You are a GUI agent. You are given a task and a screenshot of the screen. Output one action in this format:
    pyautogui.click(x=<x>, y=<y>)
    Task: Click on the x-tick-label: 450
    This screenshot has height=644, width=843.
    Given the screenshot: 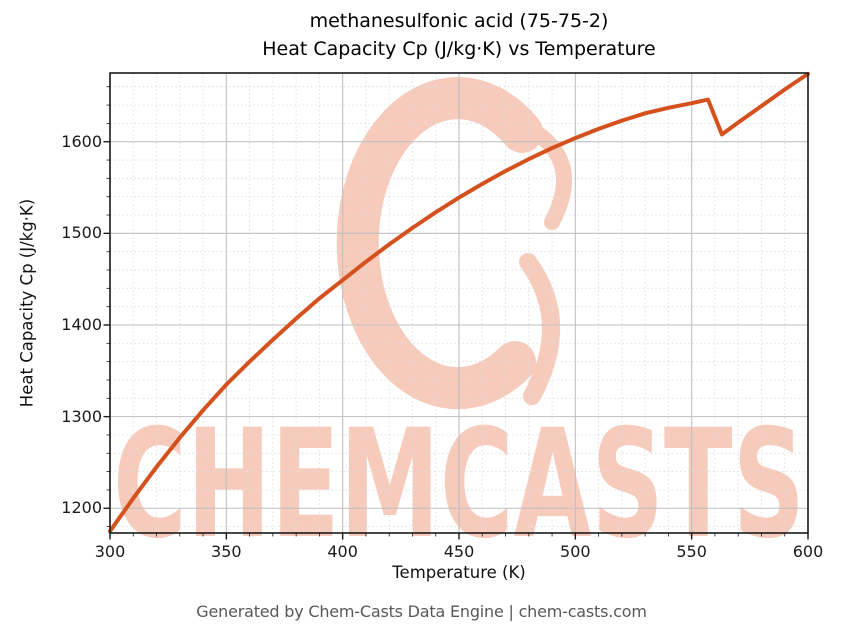 What is the action you would take?
    pyautogui.click(x=459, y=551)
    